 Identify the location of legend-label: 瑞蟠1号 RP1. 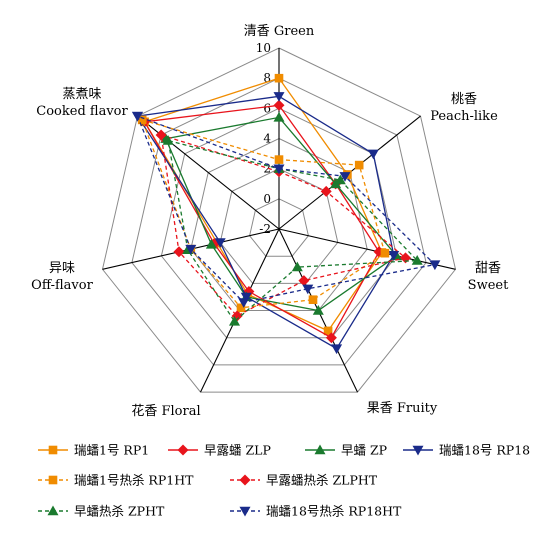
(111, 450).